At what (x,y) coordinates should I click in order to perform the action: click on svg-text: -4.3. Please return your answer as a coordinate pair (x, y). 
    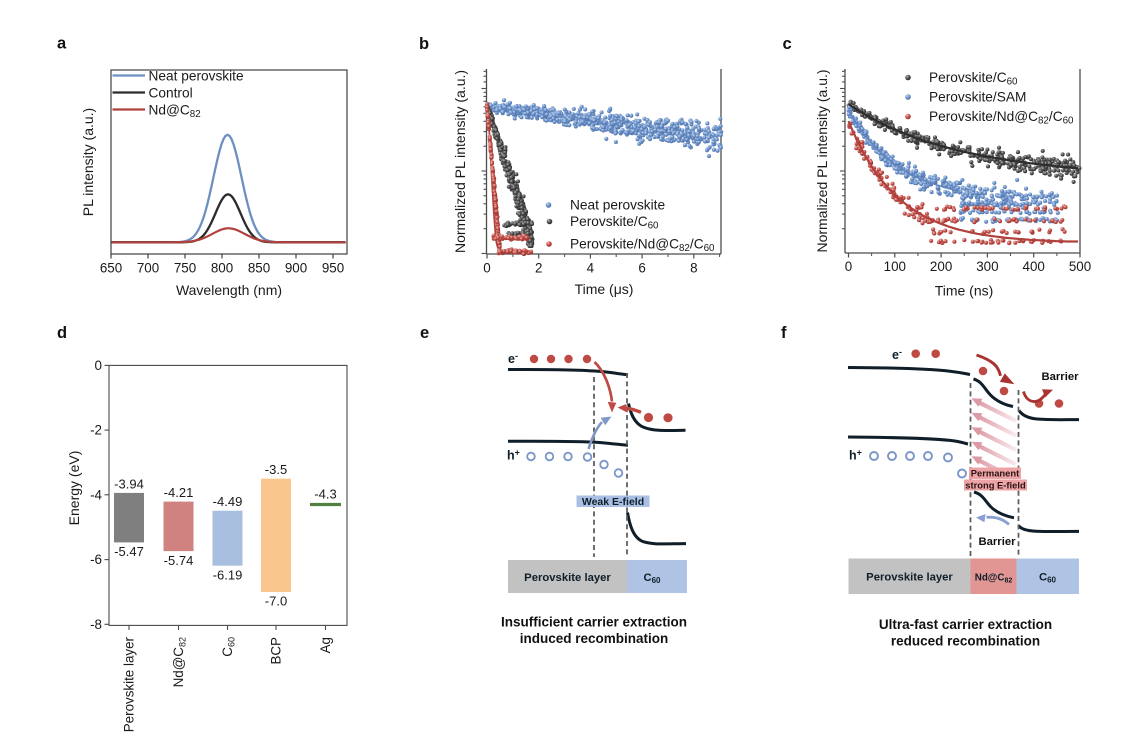
    Looking at the image, I should click on (325, 494).